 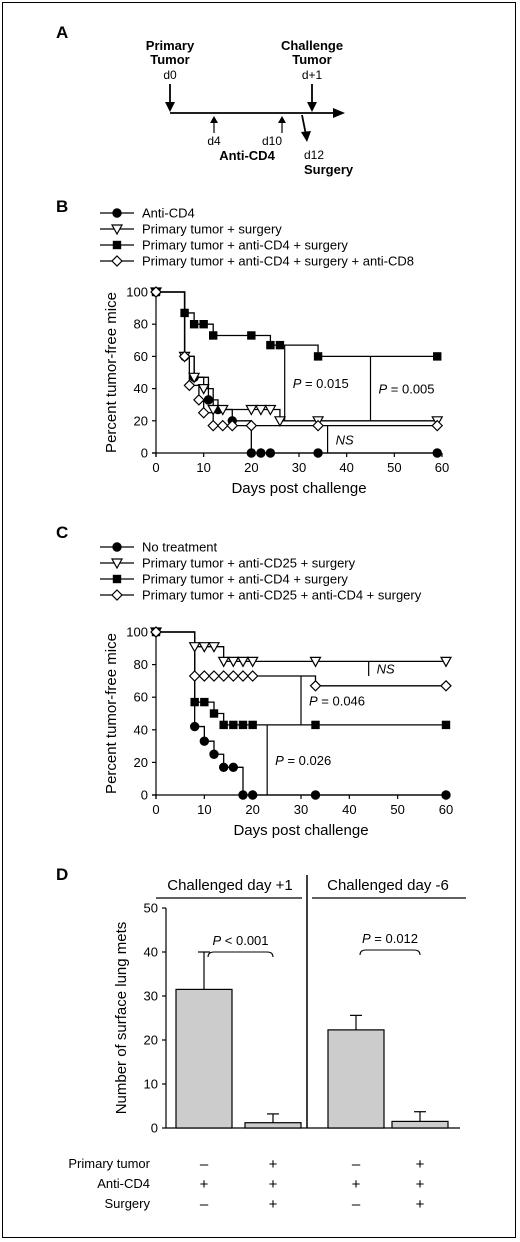 What do you see at coordinates (141, 729) in the screenshot?
I see `y-tick-label-c-40: 40` at bounding box center [141, 729].